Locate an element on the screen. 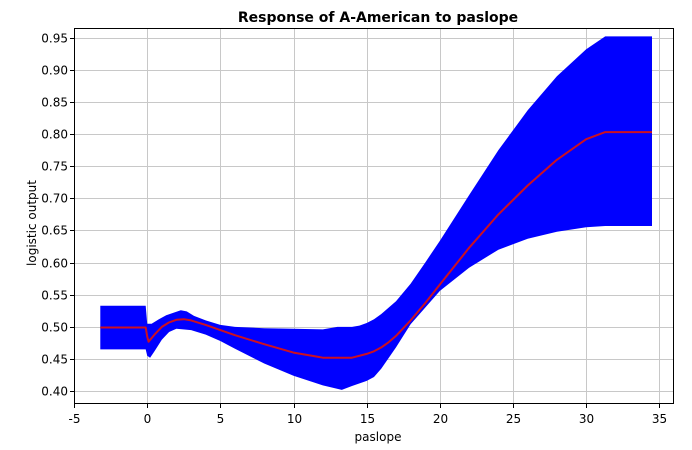  y-tick-label: 0.80 is located at coordinates (54, 135).